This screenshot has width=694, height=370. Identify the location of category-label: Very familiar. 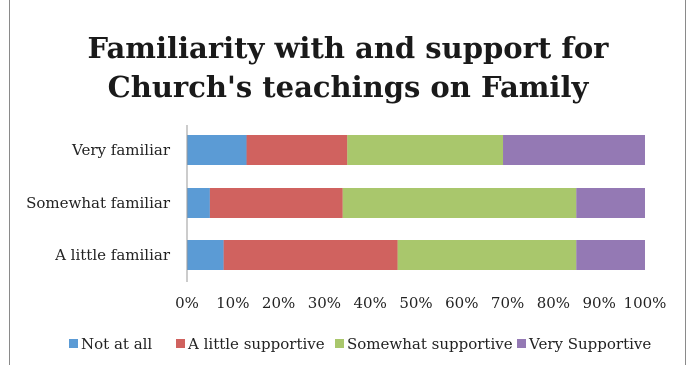
(121, 150).